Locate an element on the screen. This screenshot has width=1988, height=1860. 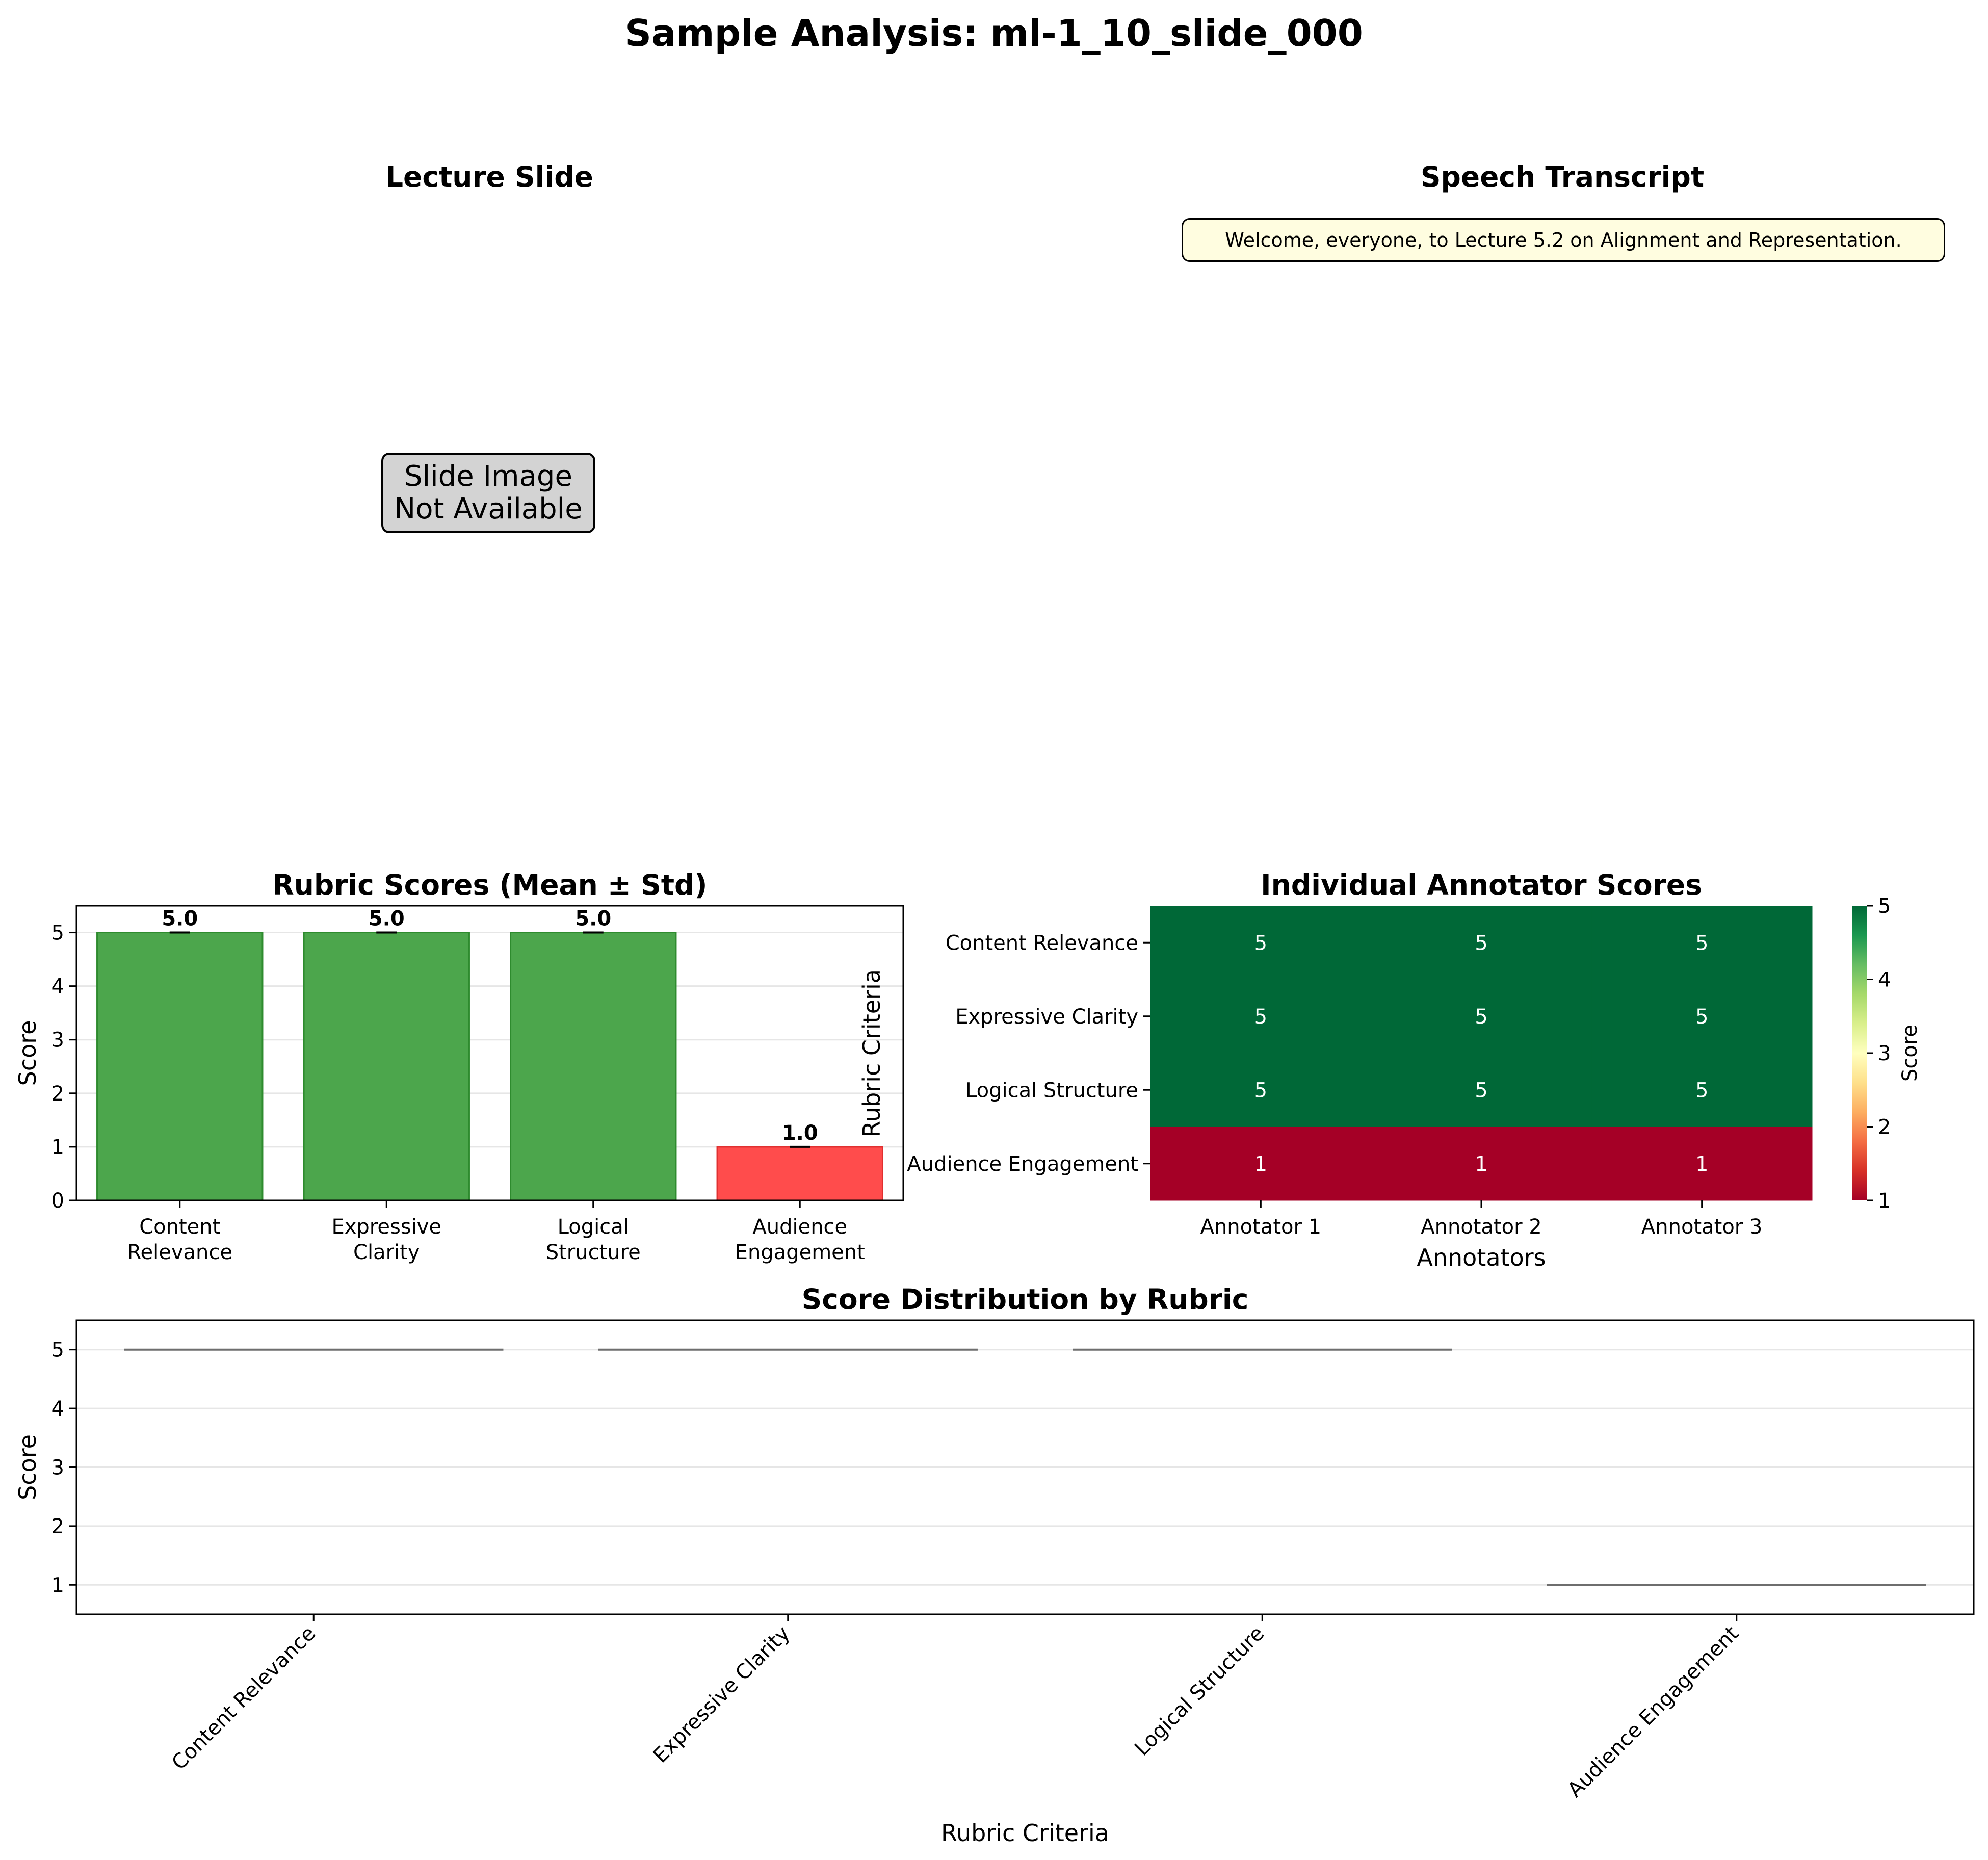
heatmap-row-label: Logical Structure is located at coordinates (1052, 1091).